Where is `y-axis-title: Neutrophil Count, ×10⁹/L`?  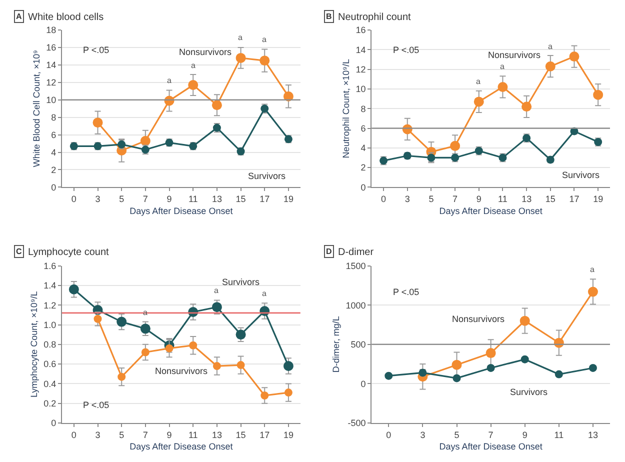 y-axis-title: Neutrophil Count, ×10⁹/L is located at coordinates (346, 108).